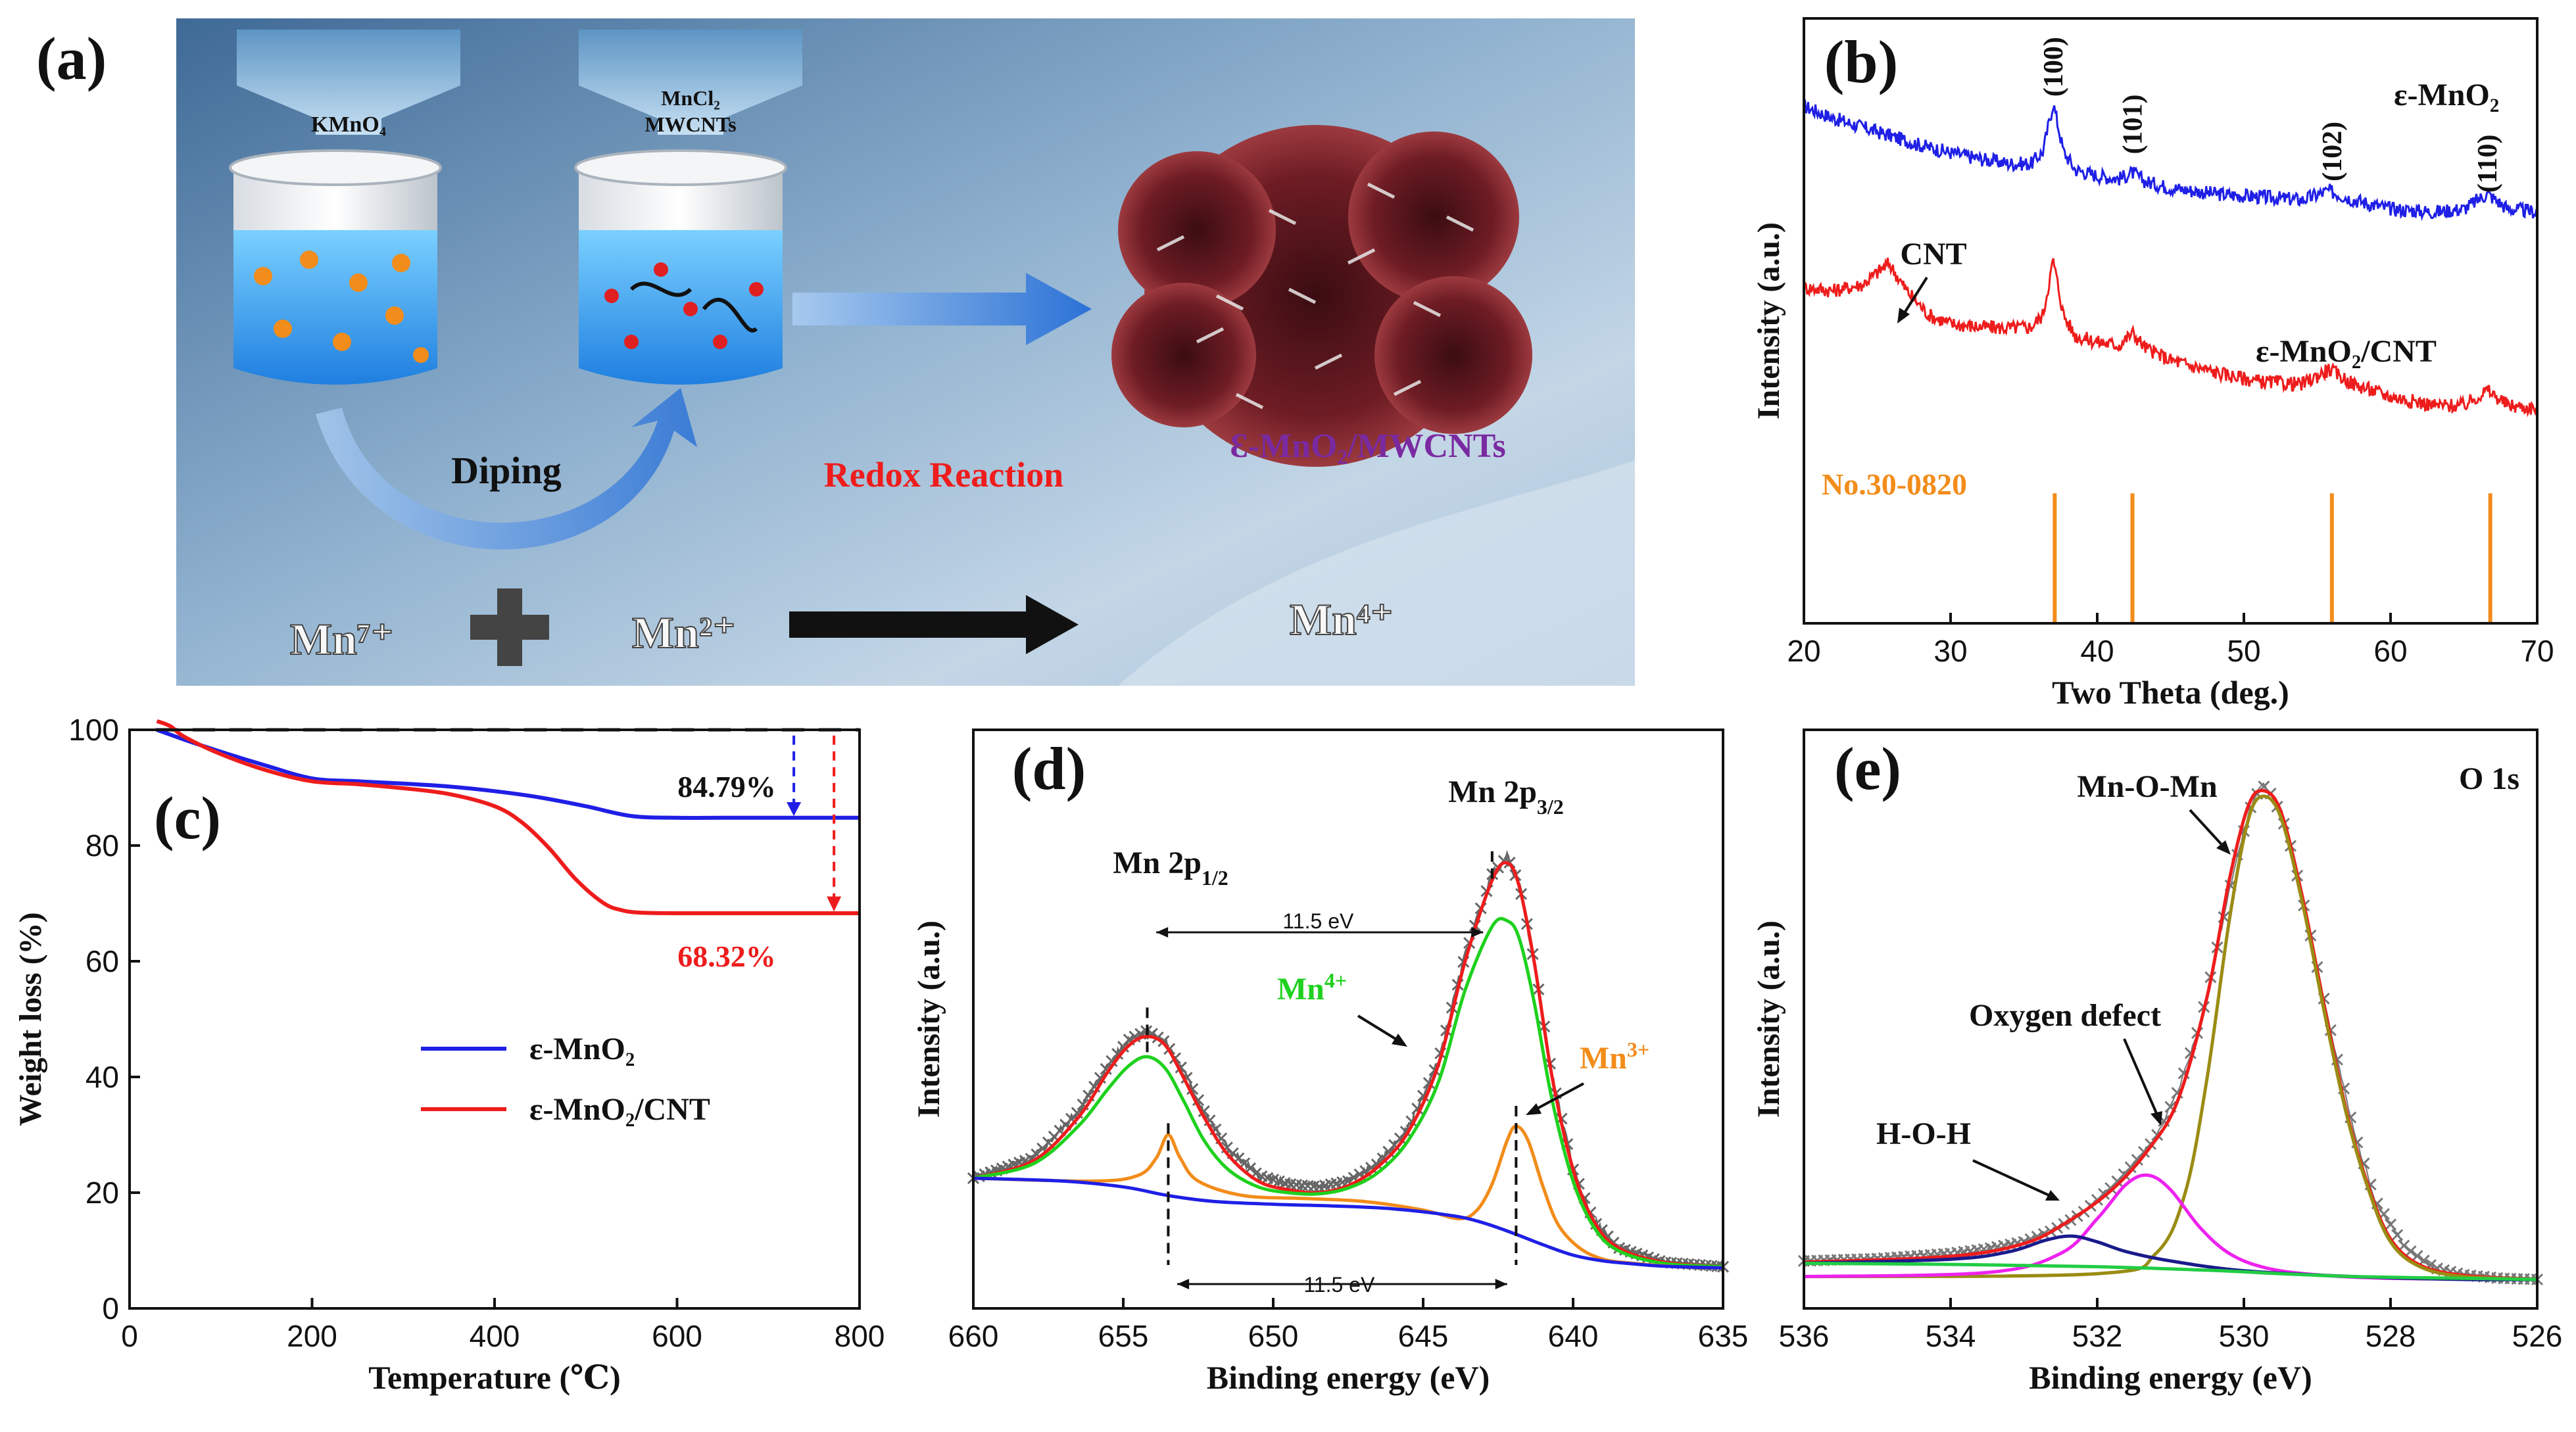 The height and width of the screenshot is (1432, 2576). What do you see at coordinates (1424, 1336) in the screenshot?
I see `d-x-tick-label: 645` at bounding box center [1424, 1336].